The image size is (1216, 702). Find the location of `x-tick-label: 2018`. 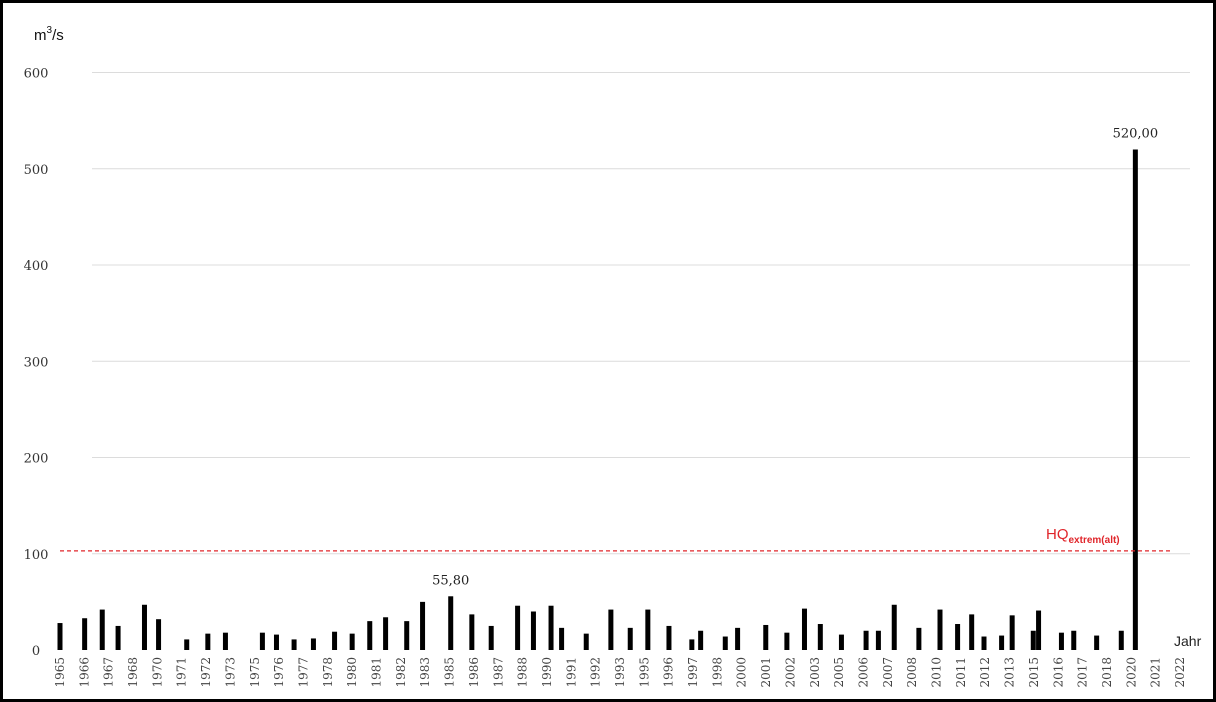

x-tick-label: 2018 is located at coordinates (1107, 672).